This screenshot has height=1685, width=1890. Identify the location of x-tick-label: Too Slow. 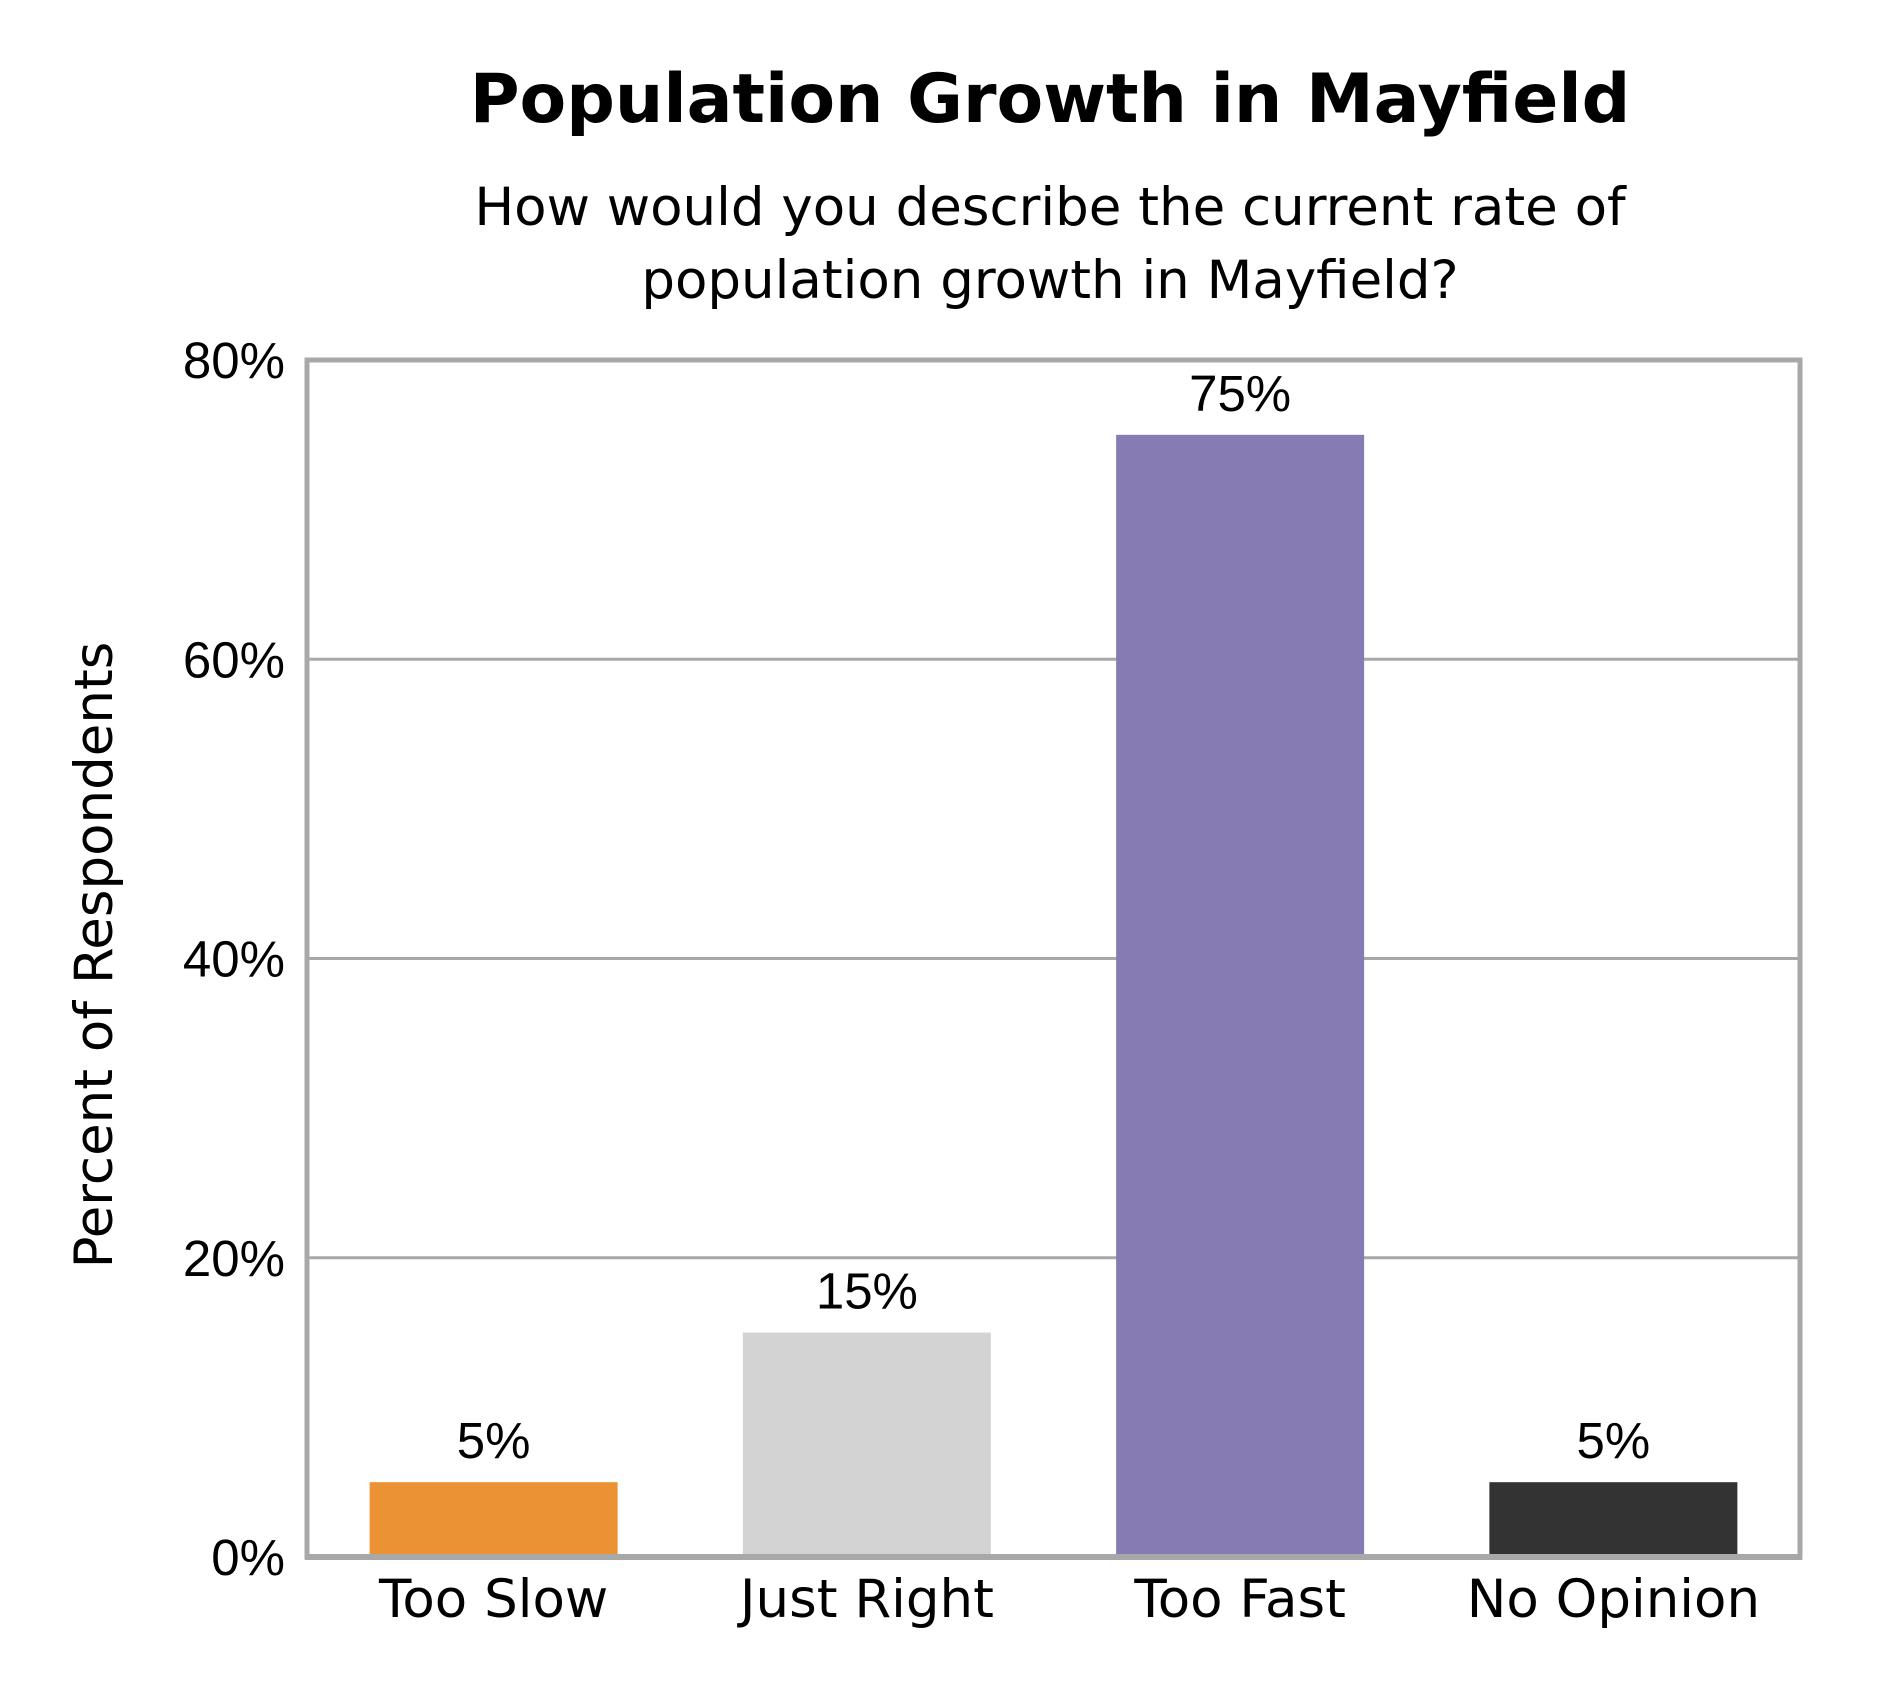
(493, 1599).